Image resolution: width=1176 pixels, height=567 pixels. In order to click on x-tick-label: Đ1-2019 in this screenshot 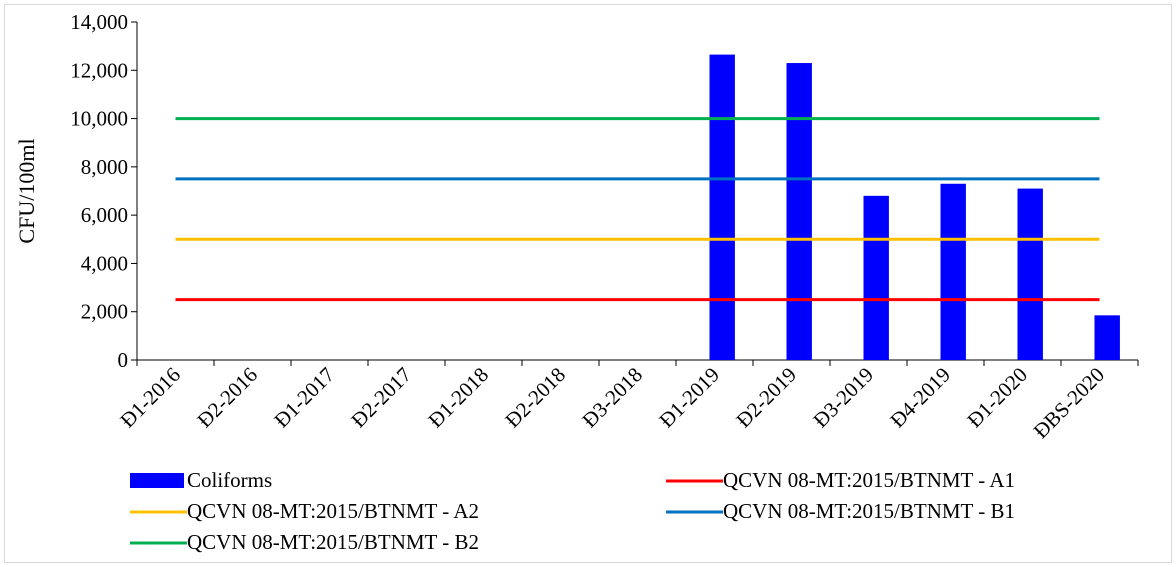, I will do `click(689, 398)`.